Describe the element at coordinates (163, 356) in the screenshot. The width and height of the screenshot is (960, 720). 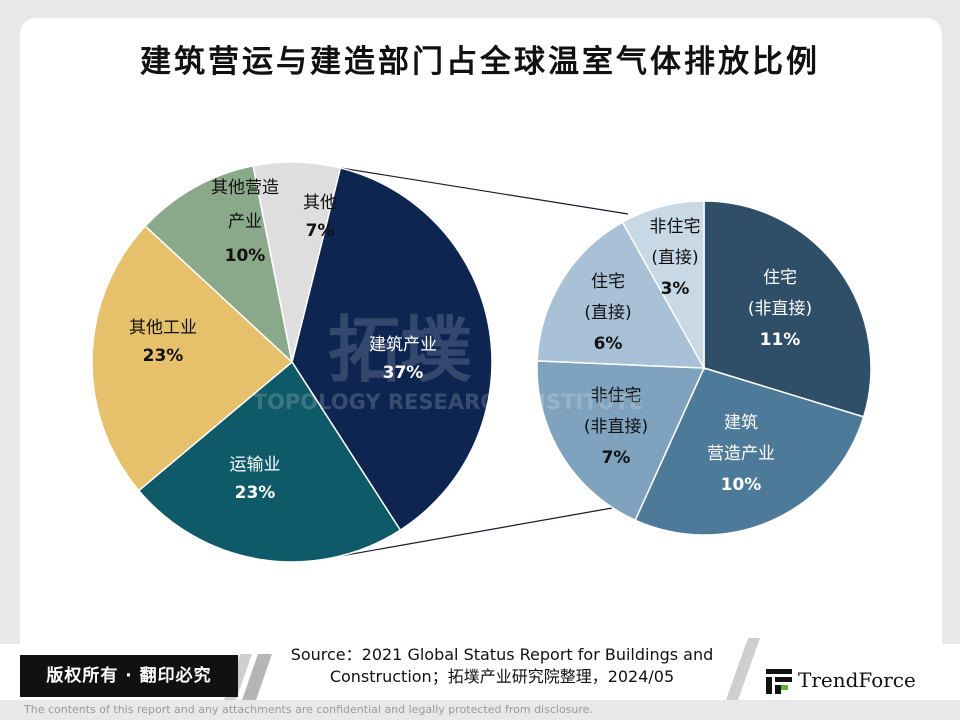
I see `pie-1-value-3: 23%` at that location.